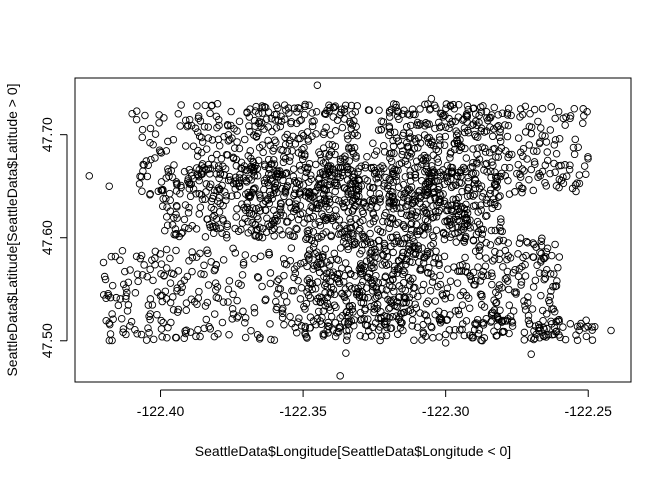 This screenshot has width=672, height=480. What do you see at coordinates (47, 340) in the screenshot?
I see `y-tick-label: 47.50` at bounding box center [47, 340].